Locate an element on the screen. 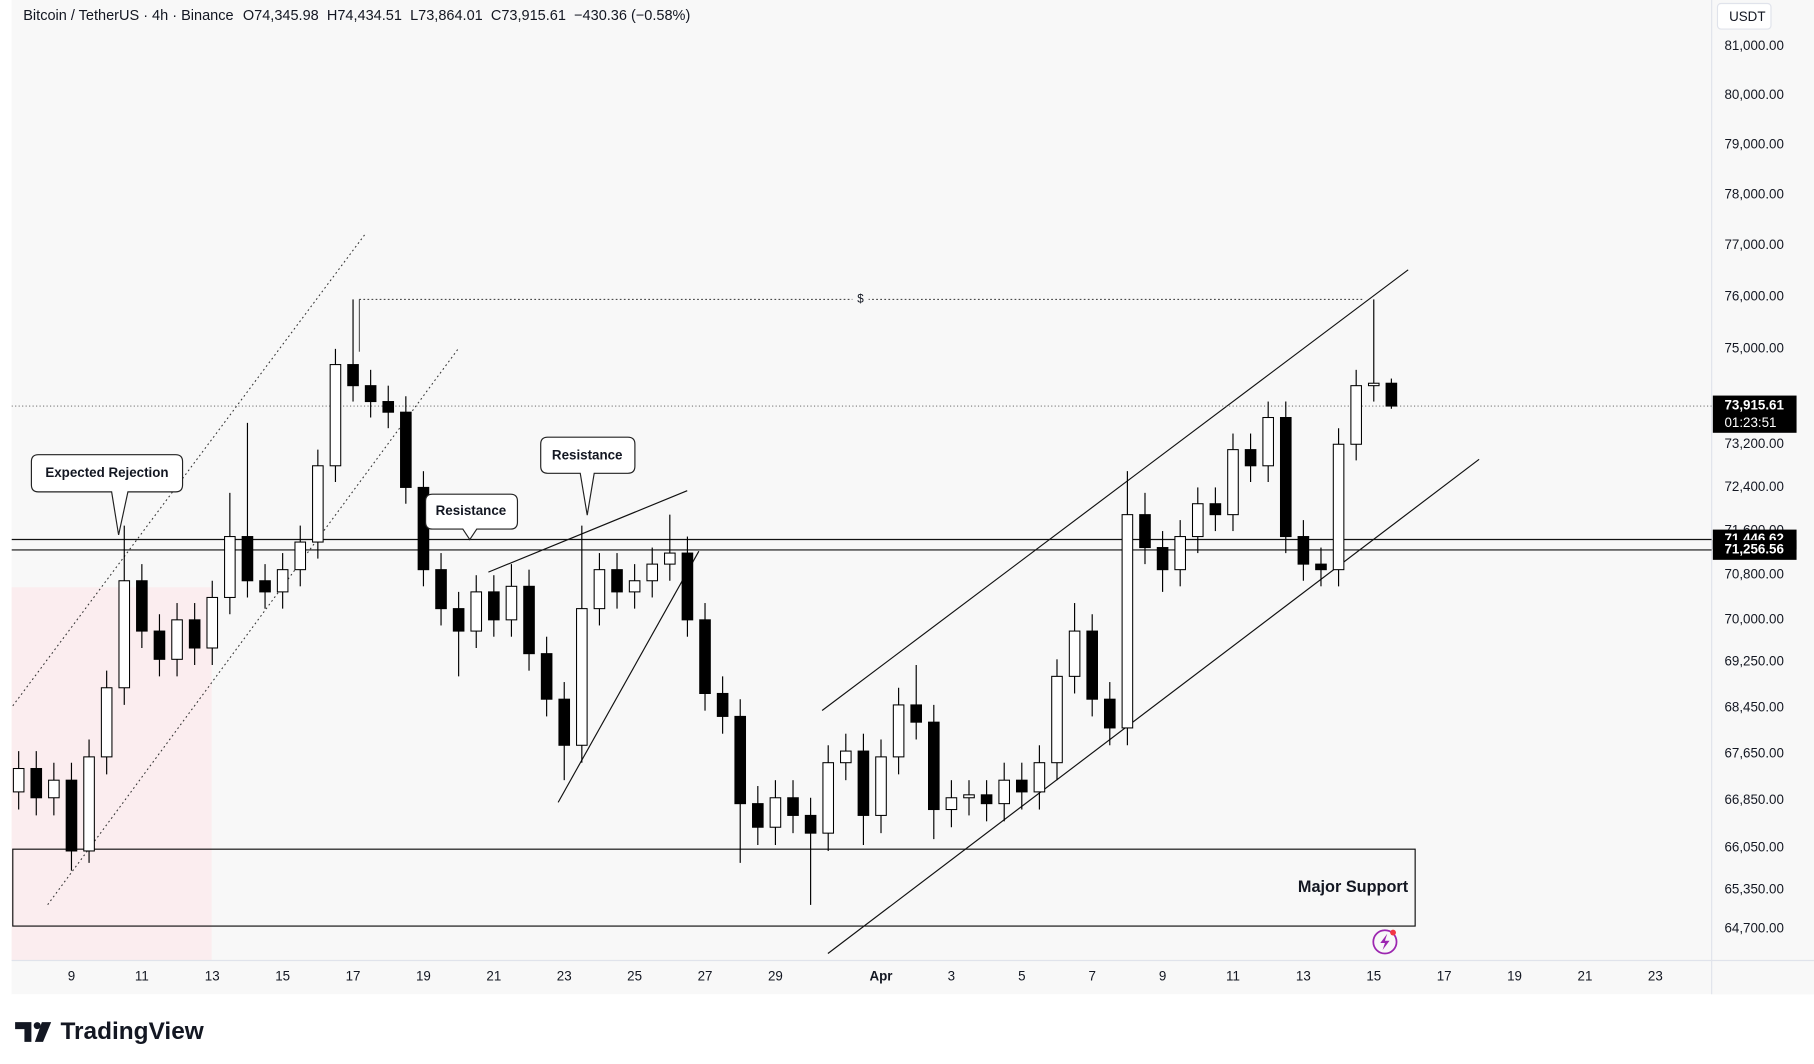 This screenshot has height=1064, width=1814. callout-text: Expected Rejection is located at coordinates (106, 472).